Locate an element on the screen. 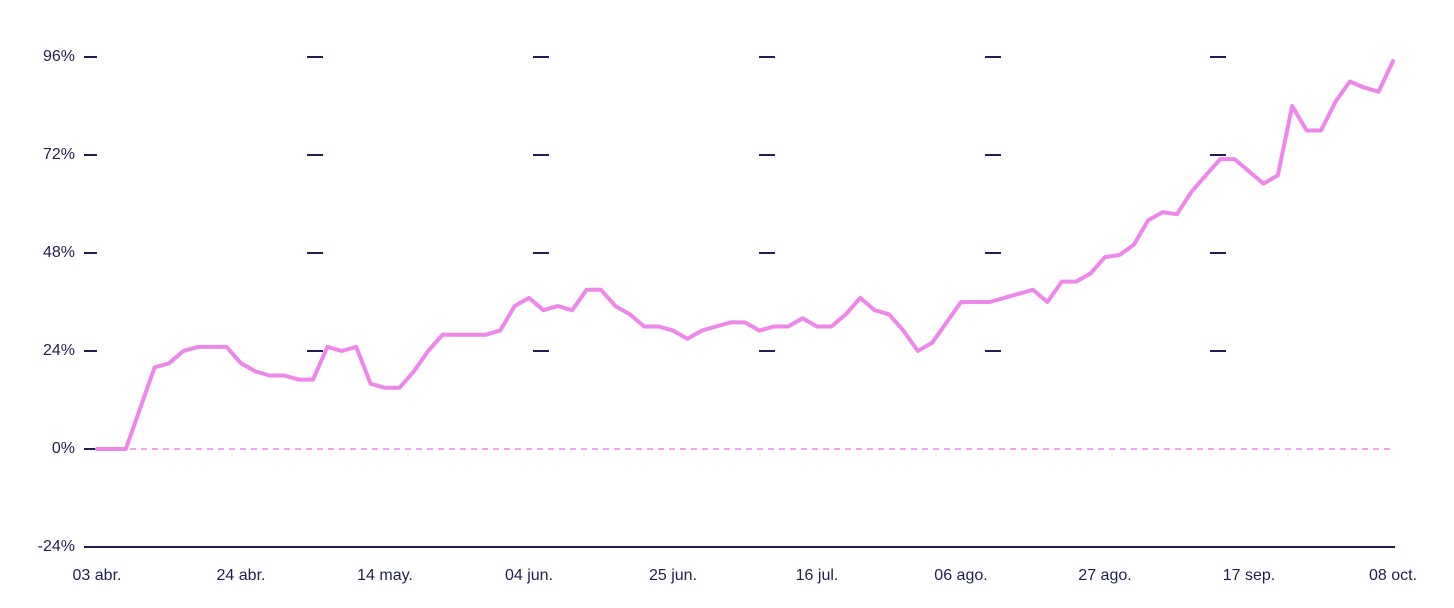 The image size is (1454, 608). y-tick-label: 24% is located at coordinates (59, 350).